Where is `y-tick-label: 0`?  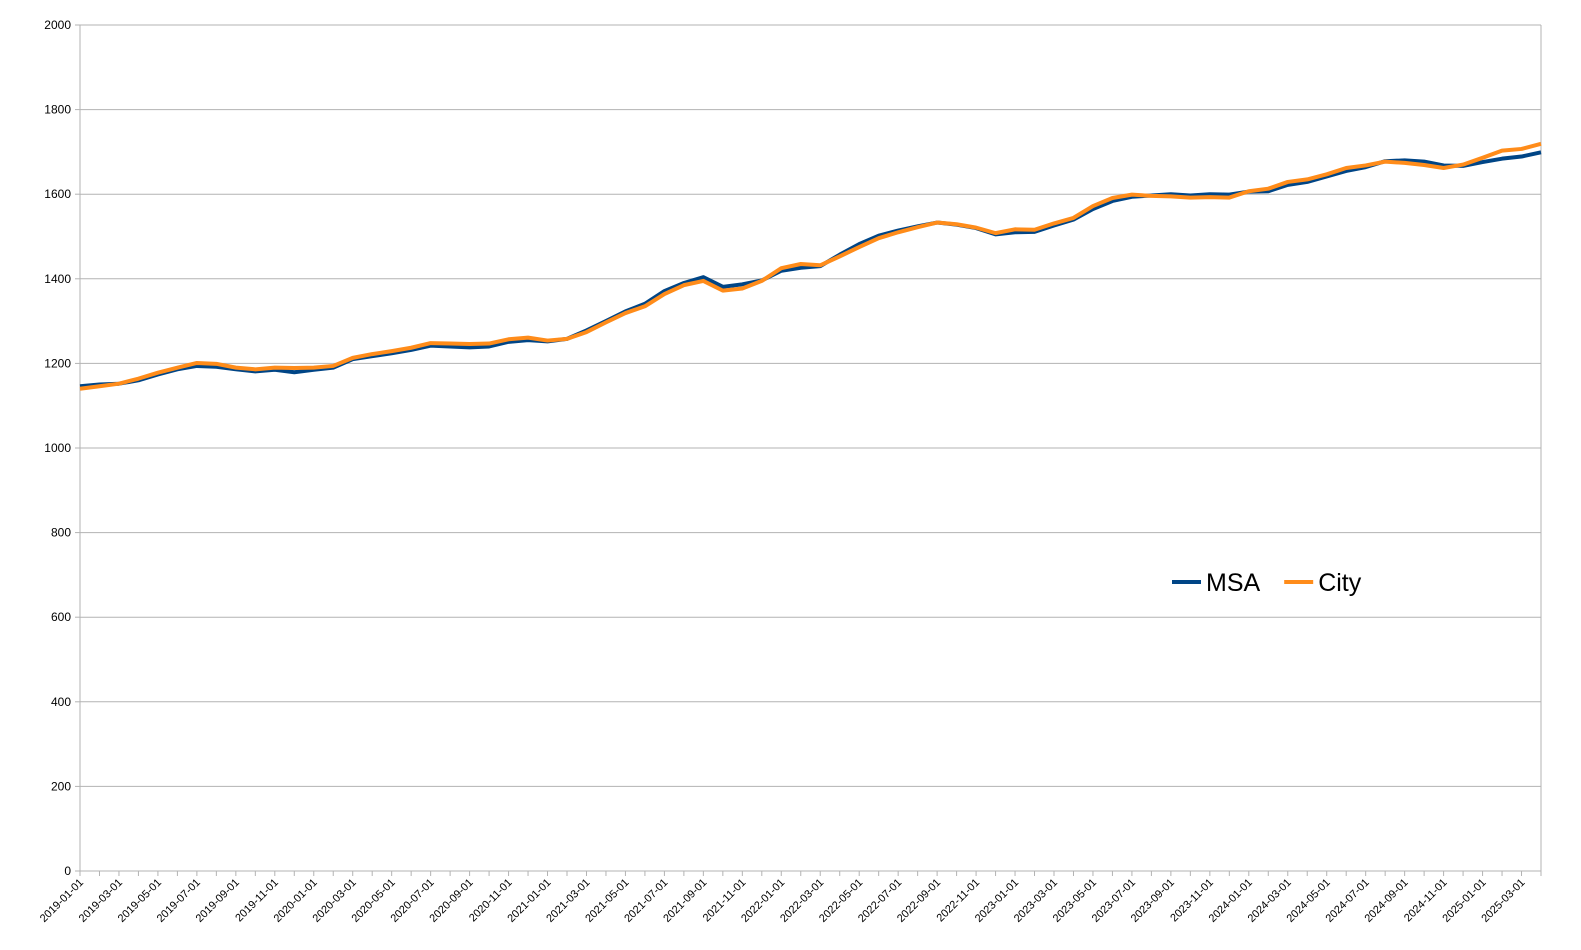 y-tick-label: 0 is located at coordinates (67, 871).